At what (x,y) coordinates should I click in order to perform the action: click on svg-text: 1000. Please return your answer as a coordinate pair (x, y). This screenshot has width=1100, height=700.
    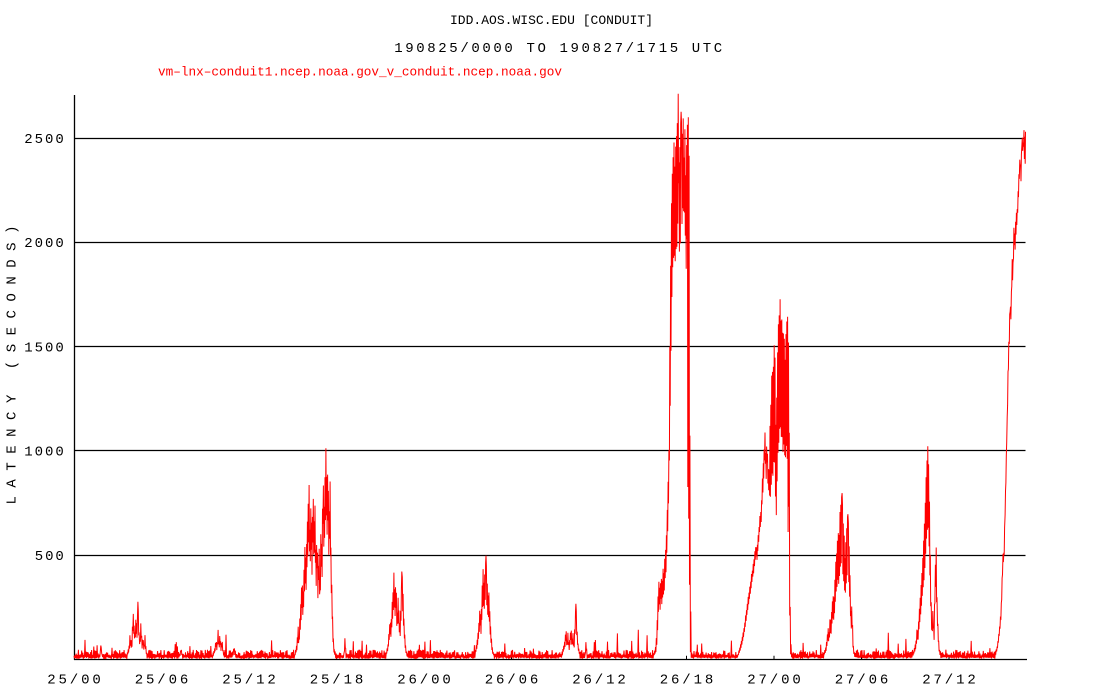
    Looking at the image, I should click on (44, 453).